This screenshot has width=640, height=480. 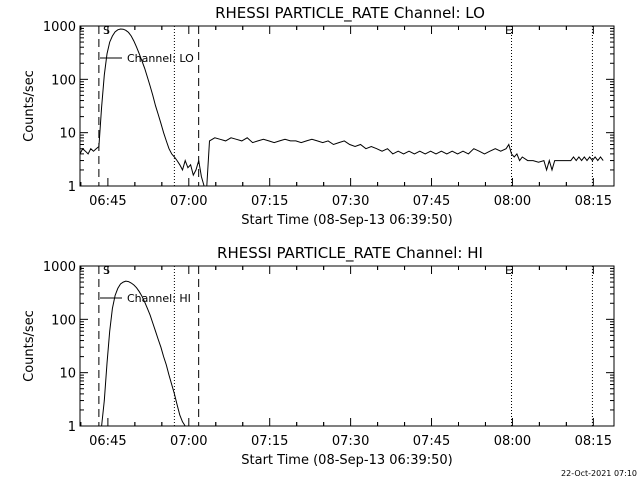 I want to click on date-stamp: 22-Oct-2021 07:10, so click(x=599, y=473).